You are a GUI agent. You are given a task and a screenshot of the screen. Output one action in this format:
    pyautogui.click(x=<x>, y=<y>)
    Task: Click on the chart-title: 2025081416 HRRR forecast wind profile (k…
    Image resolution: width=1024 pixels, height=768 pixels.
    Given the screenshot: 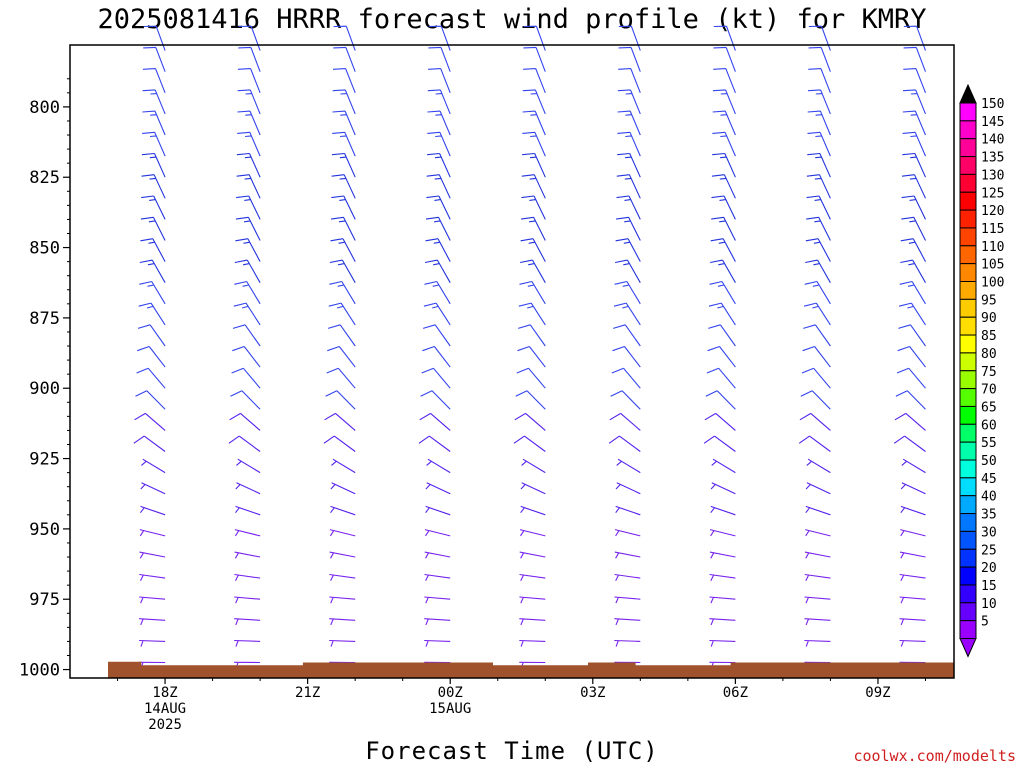 What is the action you would take?
    pyautogui.click(x=511, y=19)
    